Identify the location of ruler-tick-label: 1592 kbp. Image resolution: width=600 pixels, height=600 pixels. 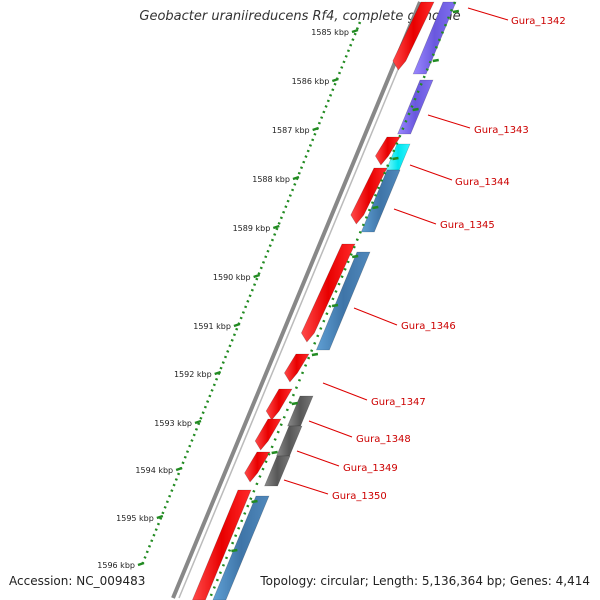
(193, 374).